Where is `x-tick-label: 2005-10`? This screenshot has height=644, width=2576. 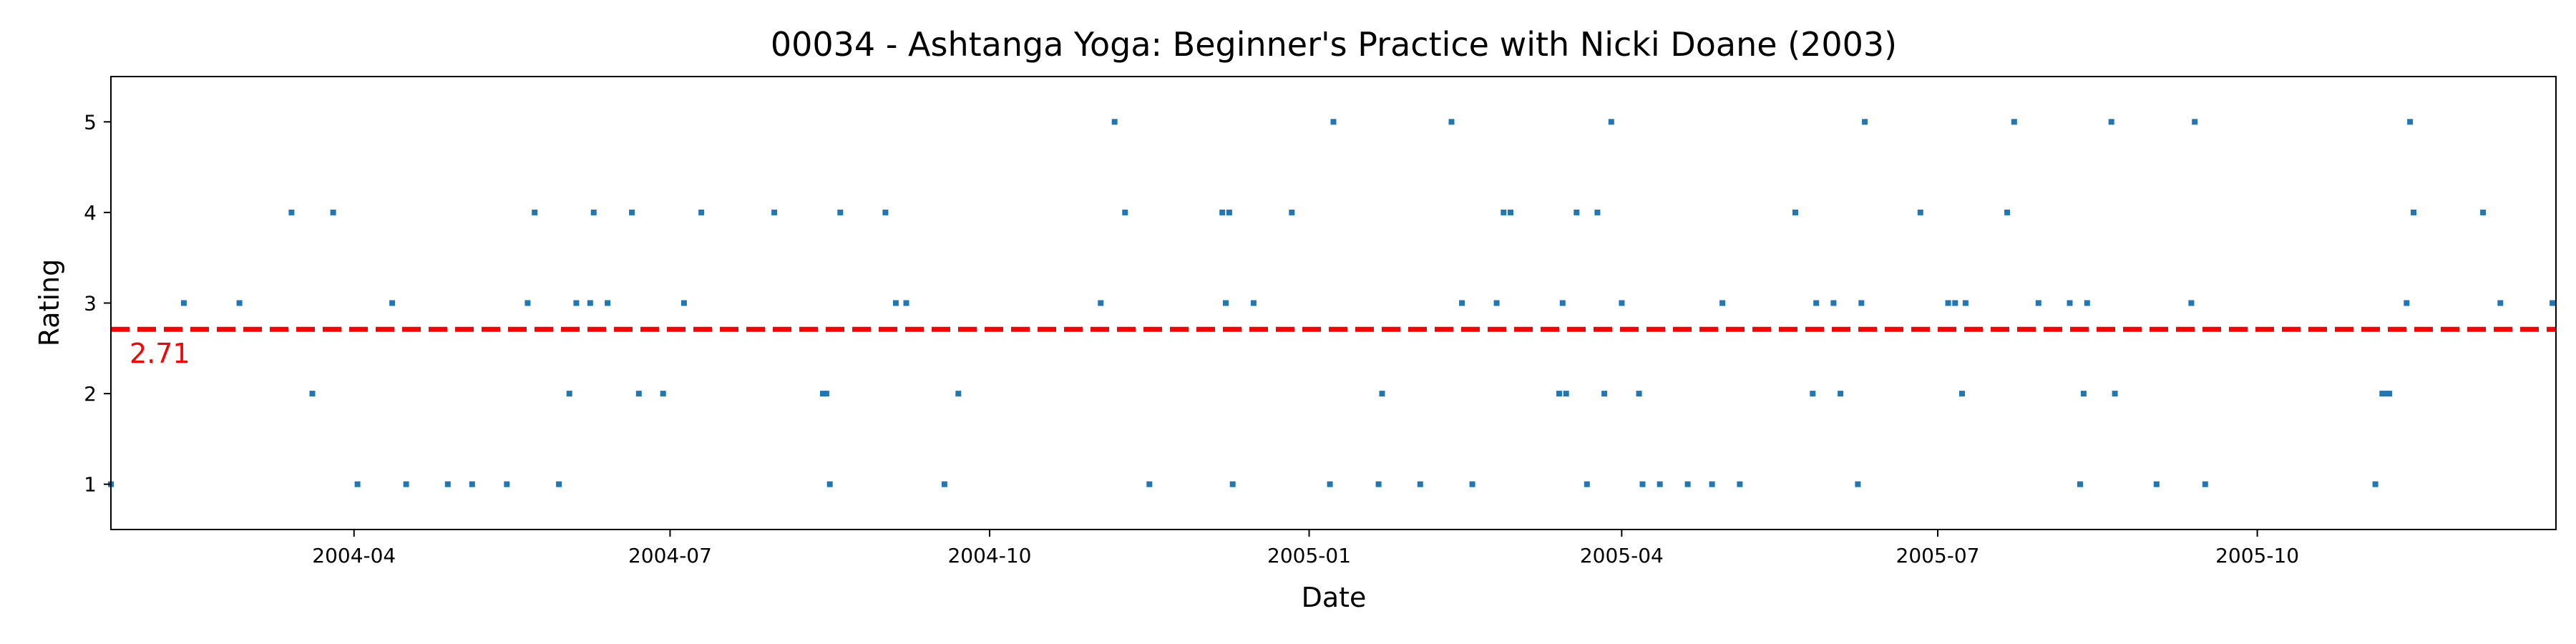
x-tick-label: 2005-10 is located at coordinates (2257, 555).